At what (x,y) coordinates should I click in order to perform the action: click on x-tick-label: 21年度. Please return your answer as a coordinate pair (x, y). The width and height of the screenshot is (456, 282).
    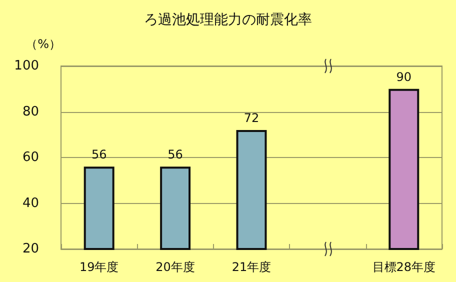
    Looking at the image, I should click on (252, 267).